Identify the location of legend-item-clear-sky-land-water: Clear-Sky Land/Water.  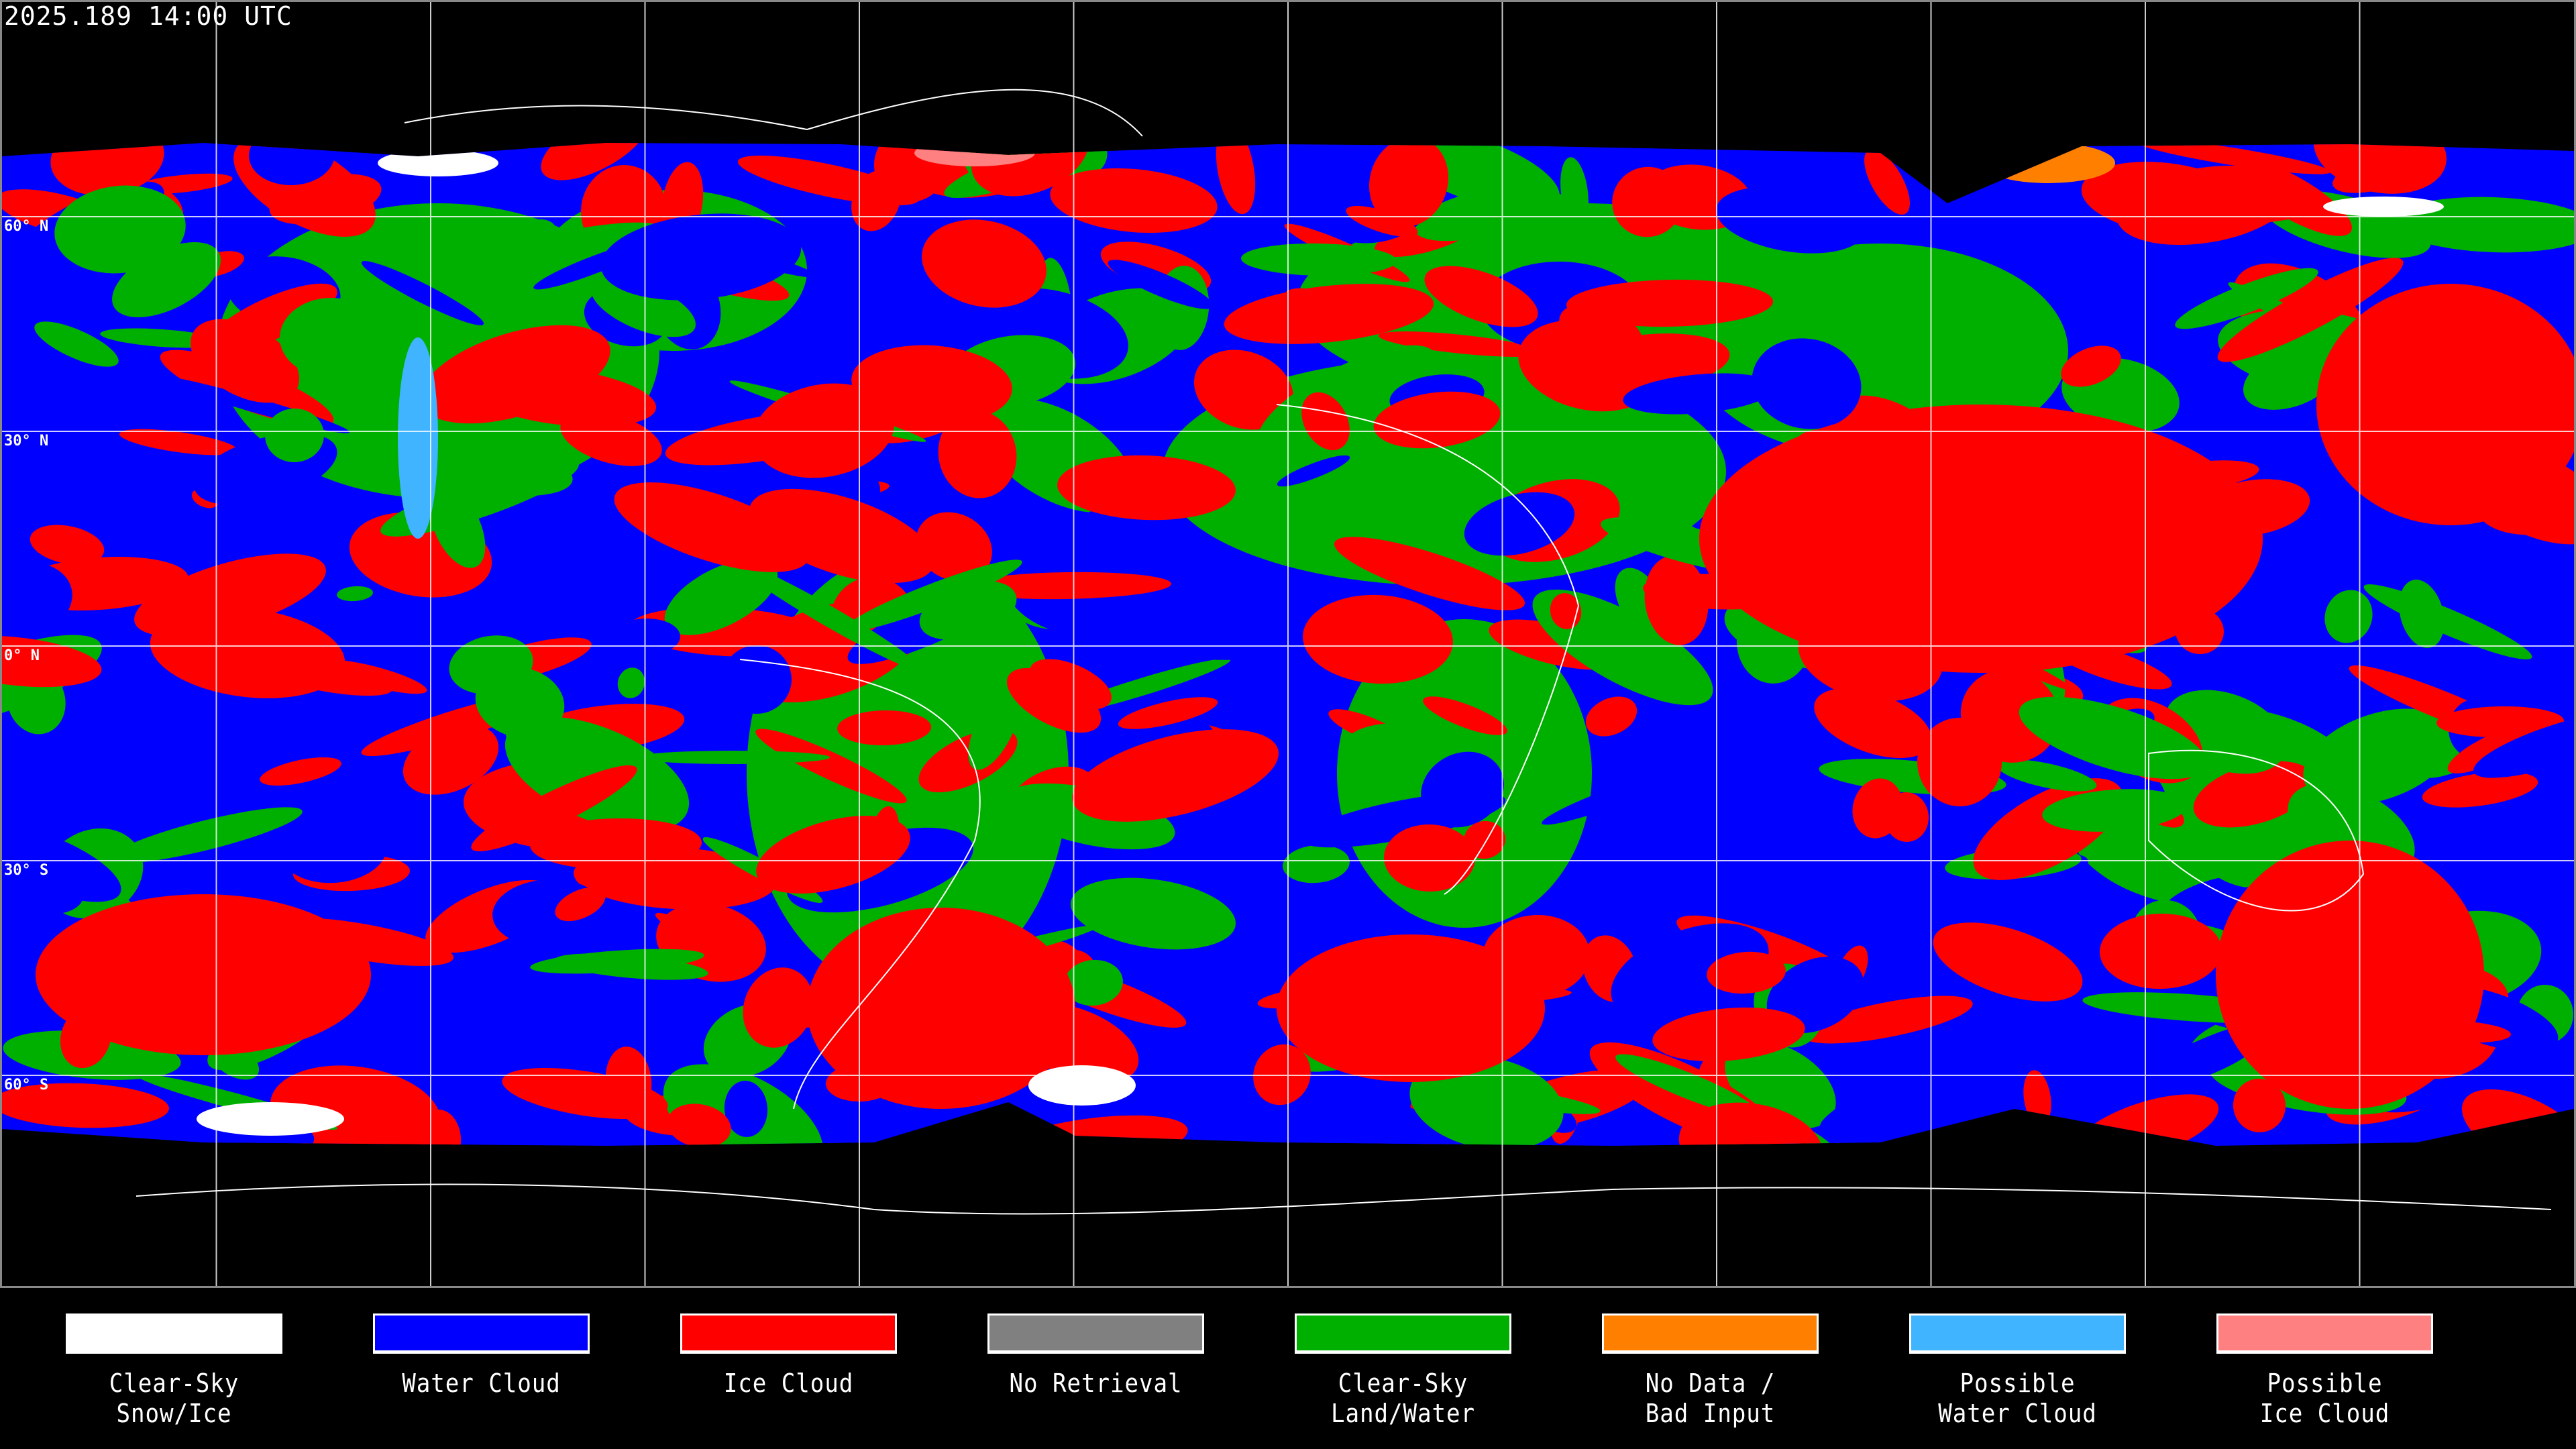
(1403, 1371).